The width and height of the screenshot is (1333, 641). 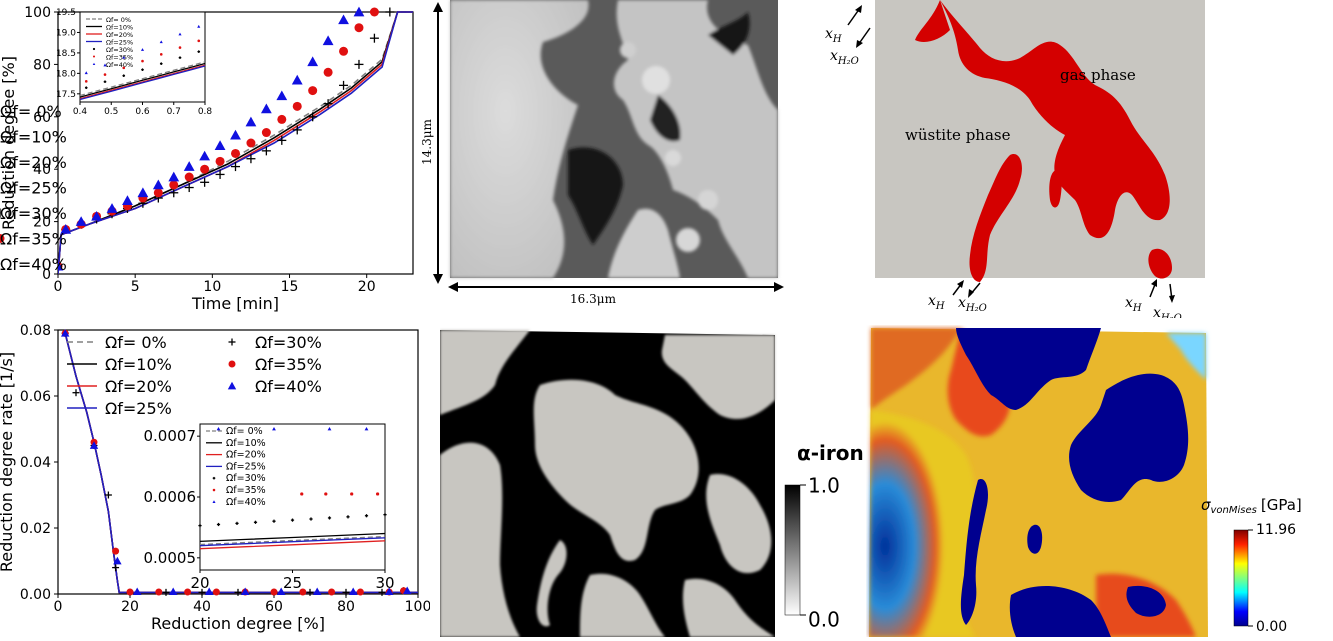 What do you see at coordinates (42, 223) in the screenshot?
I see `y-tick-label: 20` at bounding box center [42, 223].